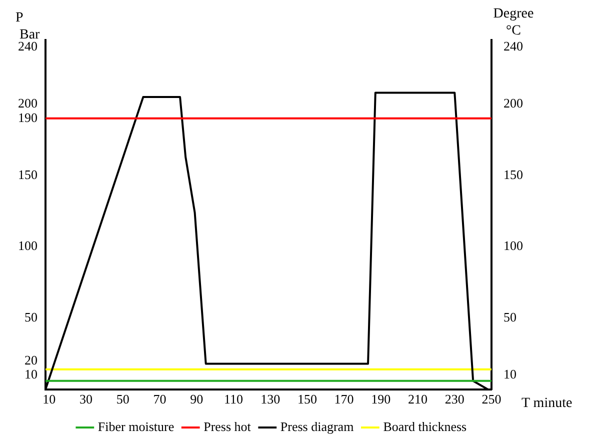 This screenshot has width=605, height=444. What do you see at coordinates (159, 399) in the screenshot?
I see `x-tick-label: 70` at bounding box center [159, 399].